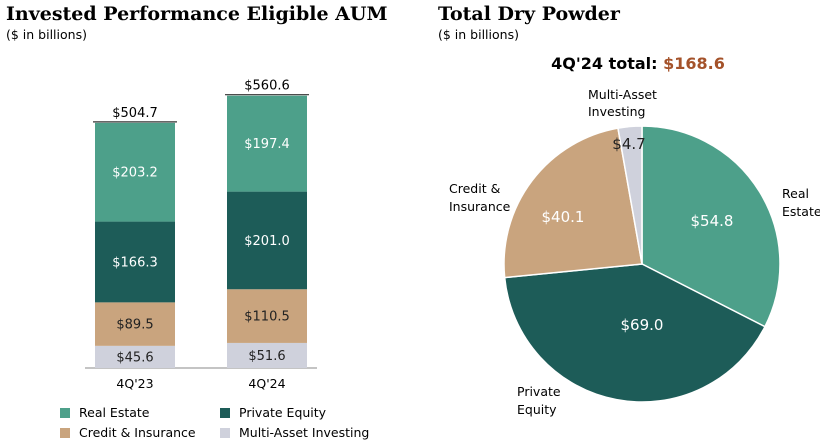  I want to click on pie-category-label: Estate, so click(801, 211).